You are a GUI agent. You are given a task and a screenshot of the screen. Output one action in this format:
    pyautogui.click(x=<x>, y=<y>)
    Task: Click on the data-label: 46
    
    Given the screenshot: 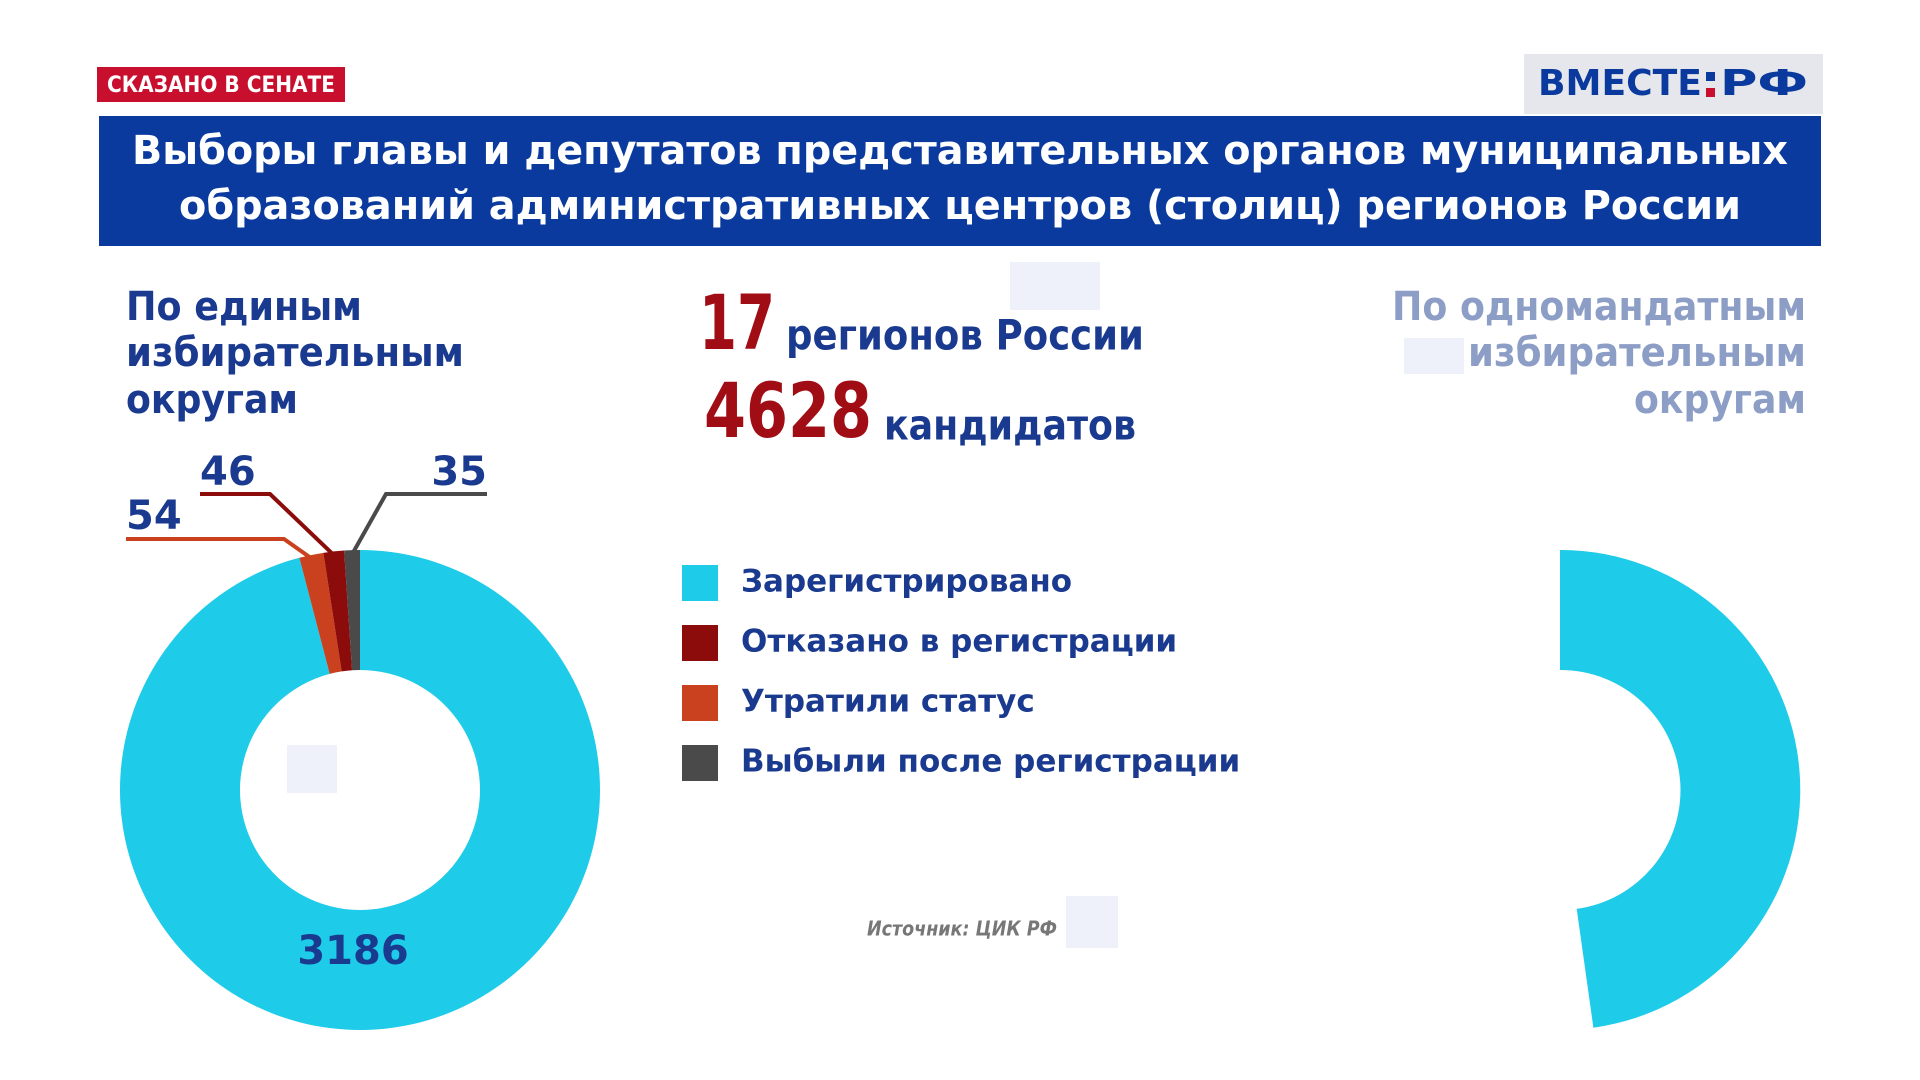 What is the action you would take?
    pyautogui.click(x=228, y=472)
    